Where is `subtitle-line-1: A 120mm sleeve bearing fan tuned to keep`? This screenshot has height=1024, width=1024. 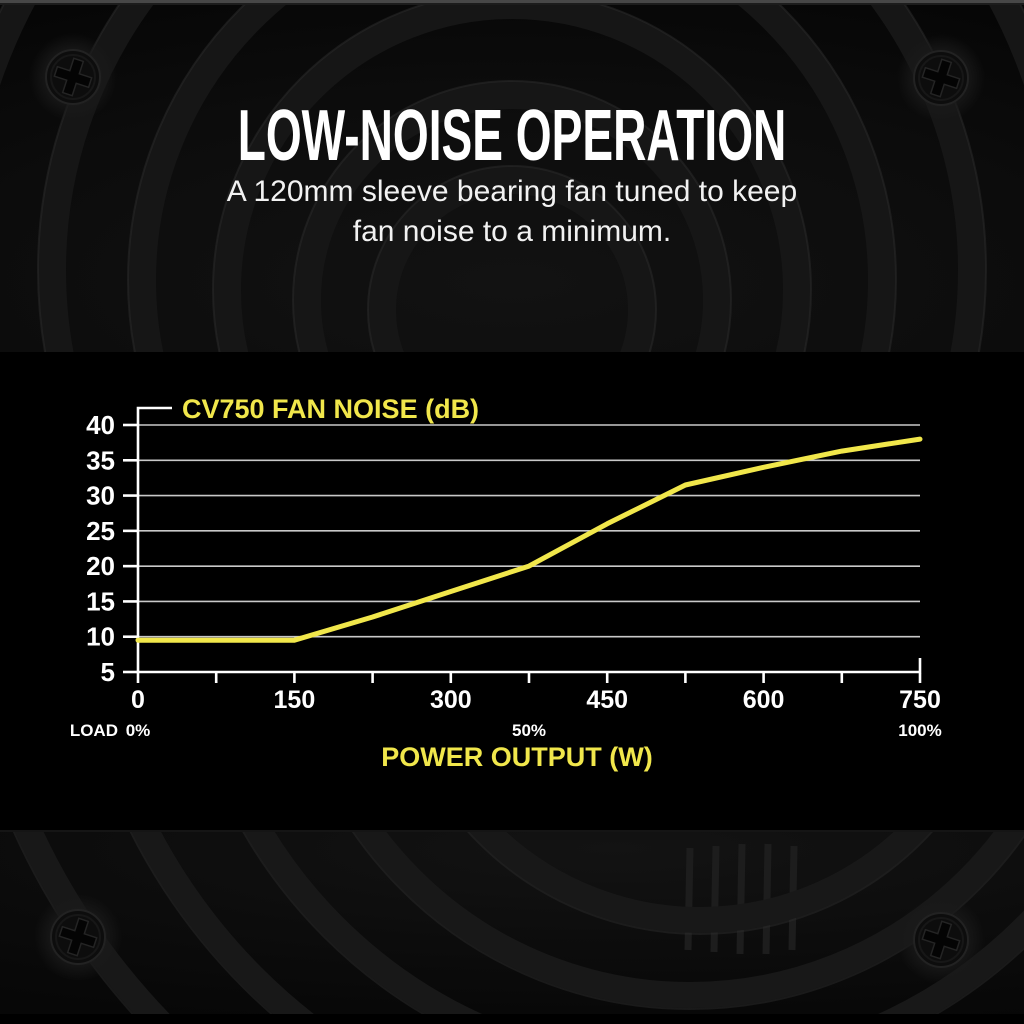
subtitle-line-1: A 120mm sleeve bearing fan tuned to keep is located at coordinates (512, 191).